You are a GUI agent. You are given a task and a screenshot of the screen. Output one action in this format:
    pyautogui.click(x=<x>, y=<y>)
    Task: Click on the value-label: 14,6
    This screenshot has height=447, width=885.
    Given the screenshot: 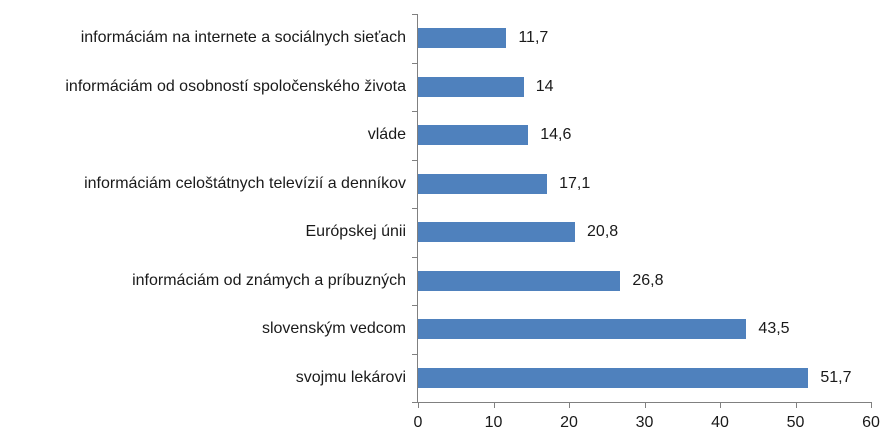 What is the action you would take?
    pyautogui.click(x=556, y=135)
    